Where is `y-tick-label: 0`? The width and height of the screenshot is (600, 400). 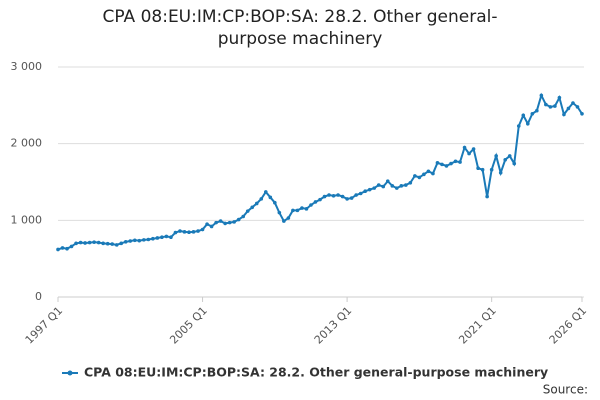
y-tick-label: 0 is located at coordinates (38, 296).